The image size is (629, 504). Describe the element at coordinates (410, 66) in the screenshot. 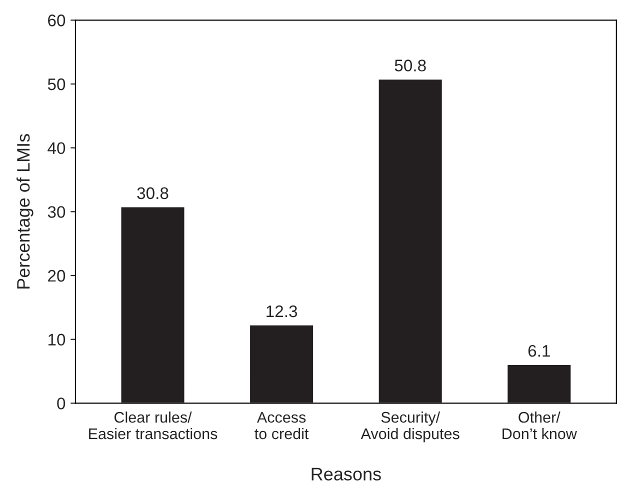

I see `data-label: 50.8` at that location.